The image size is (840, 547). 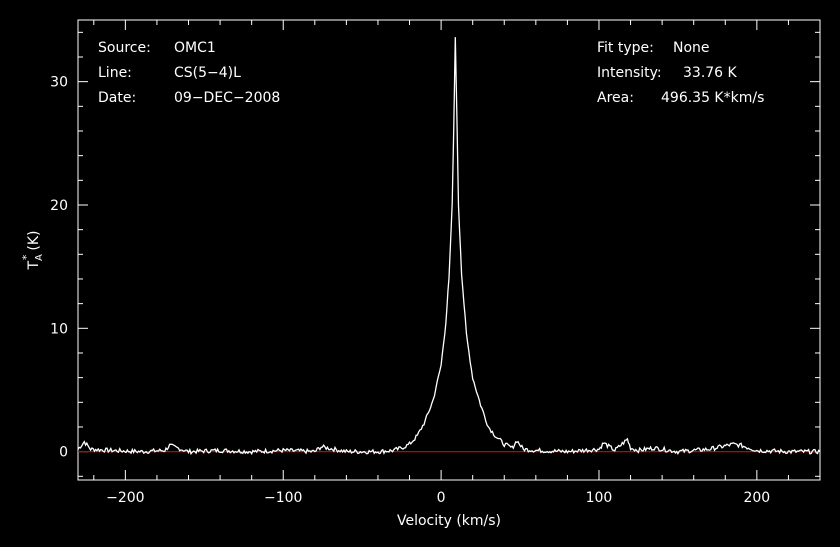 I want to click on source-value: OMC1, so click(x=195, y=48).